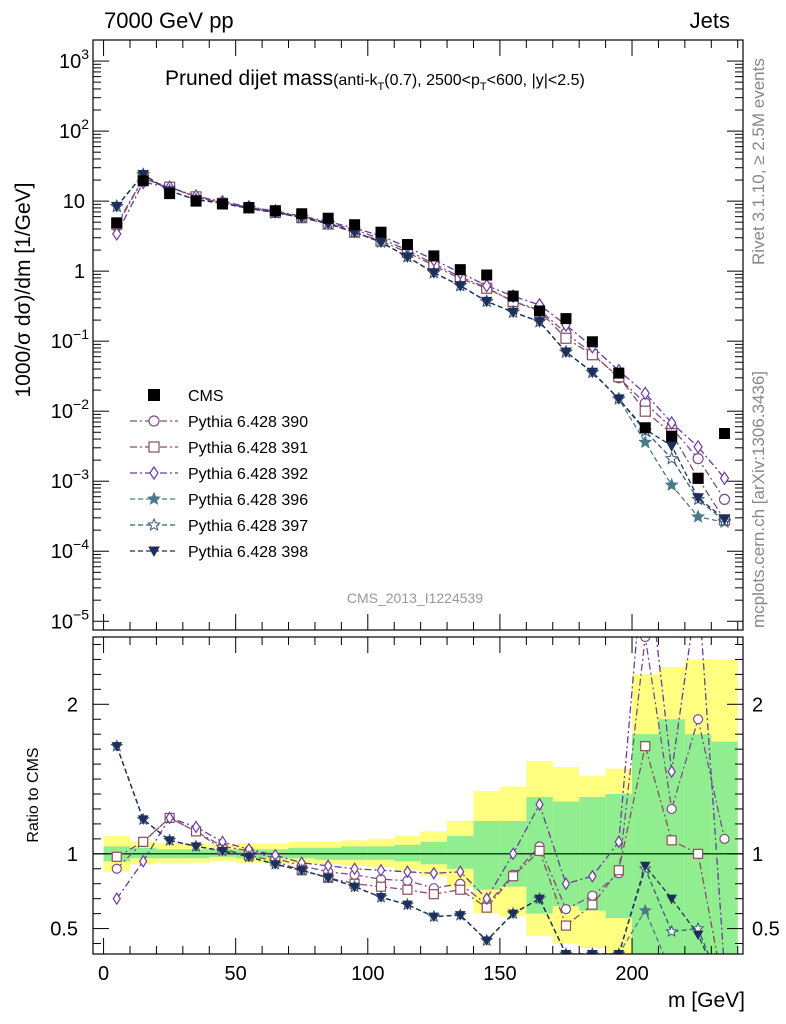 The height and width of the screenshot is (1024, 786). I want to click on process-label: Jets, so click(710, 20).